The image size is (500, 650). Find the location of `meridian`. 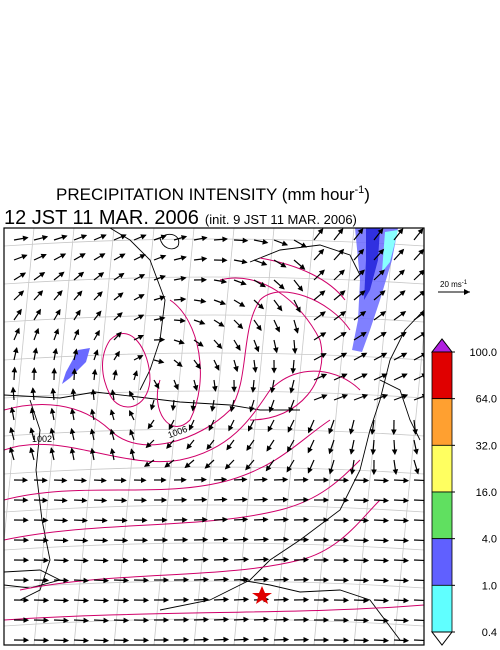

meridian is located at coordinates (94, 436).